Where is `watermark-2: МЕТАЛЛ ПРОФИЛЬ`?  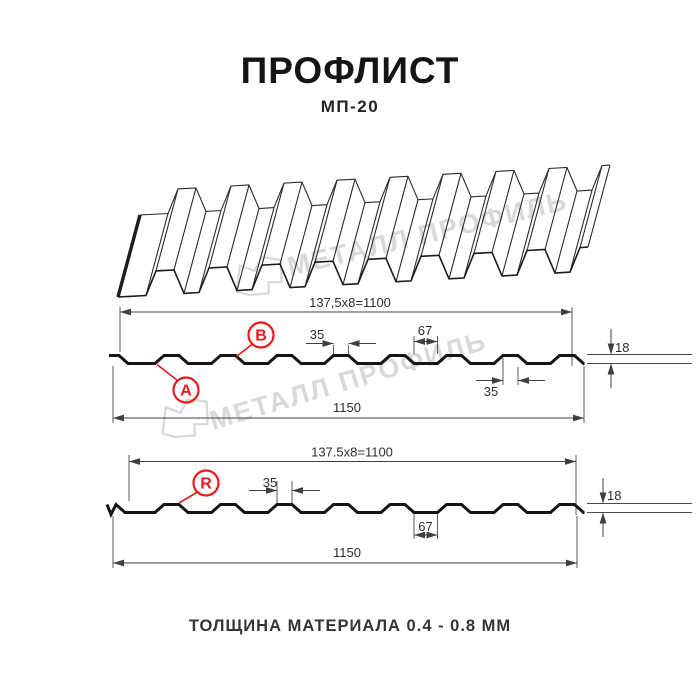 watermark-2: МЕТАЛЛ ПРОФИЛЬ is located at coordinates (322, 384).